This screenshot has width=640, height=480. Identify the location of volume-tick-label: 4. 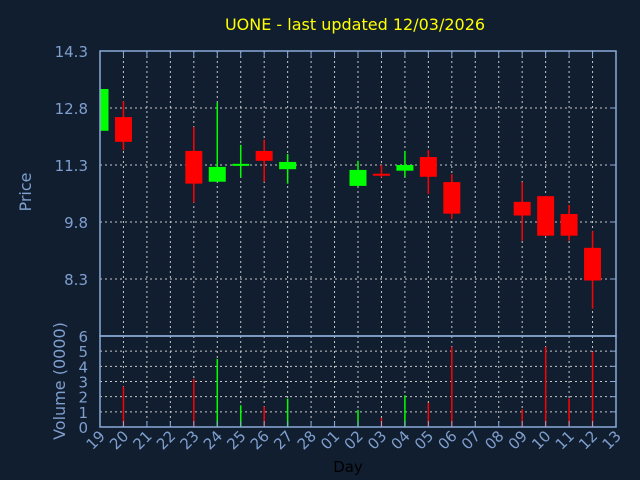
(83, 367).